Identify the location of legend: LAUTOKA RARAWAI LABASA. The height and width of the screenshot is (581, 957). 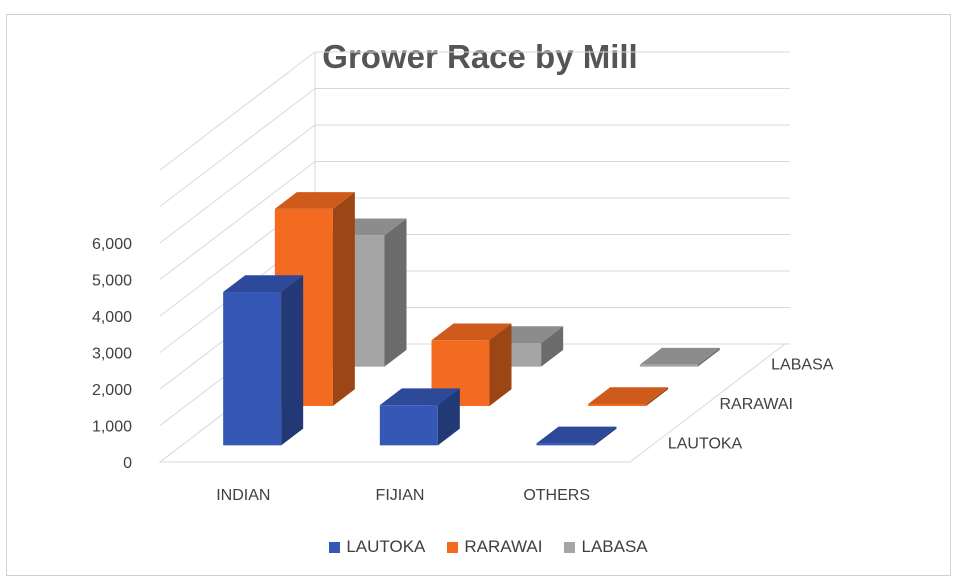
(483, 547).